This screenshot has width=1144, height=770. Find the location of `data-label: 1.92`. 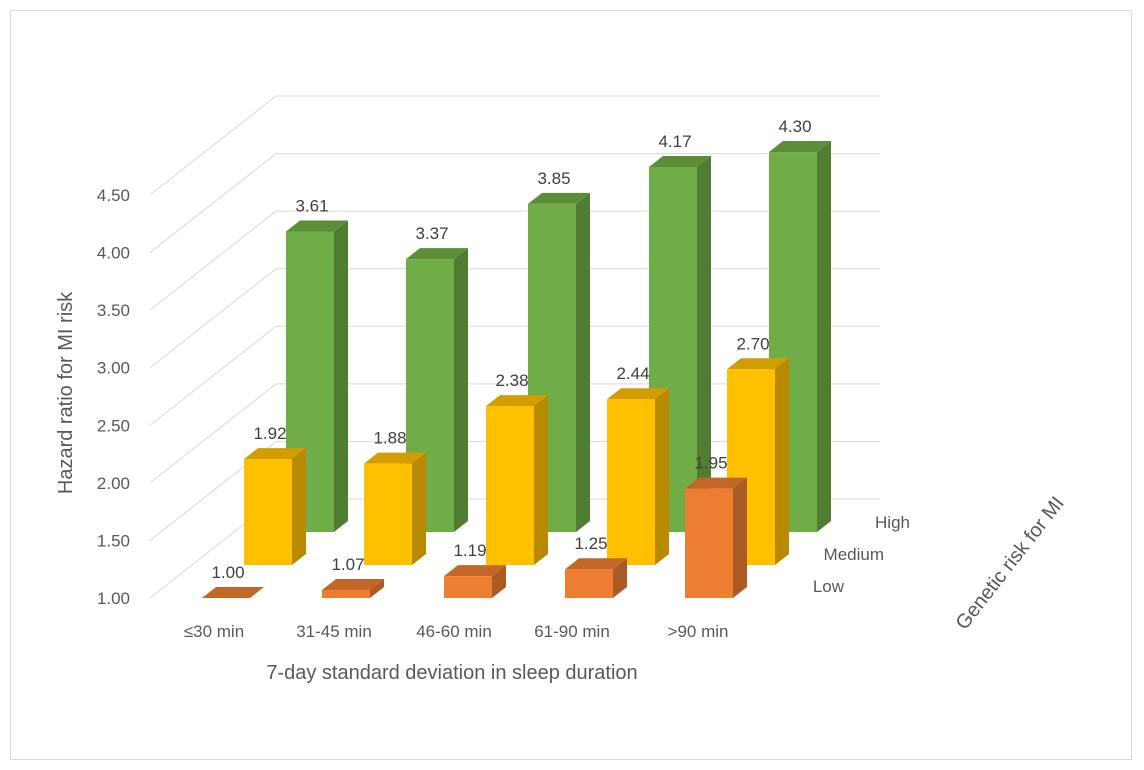

data-label: 1.92 is located at coordinates (269, 433).